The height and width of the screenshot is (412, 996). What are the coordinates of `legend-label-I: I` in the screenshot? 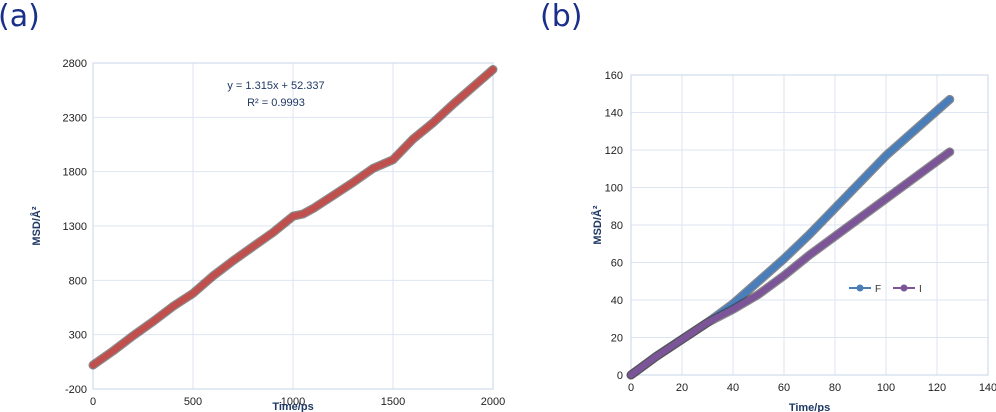 It's located at (920, 289).